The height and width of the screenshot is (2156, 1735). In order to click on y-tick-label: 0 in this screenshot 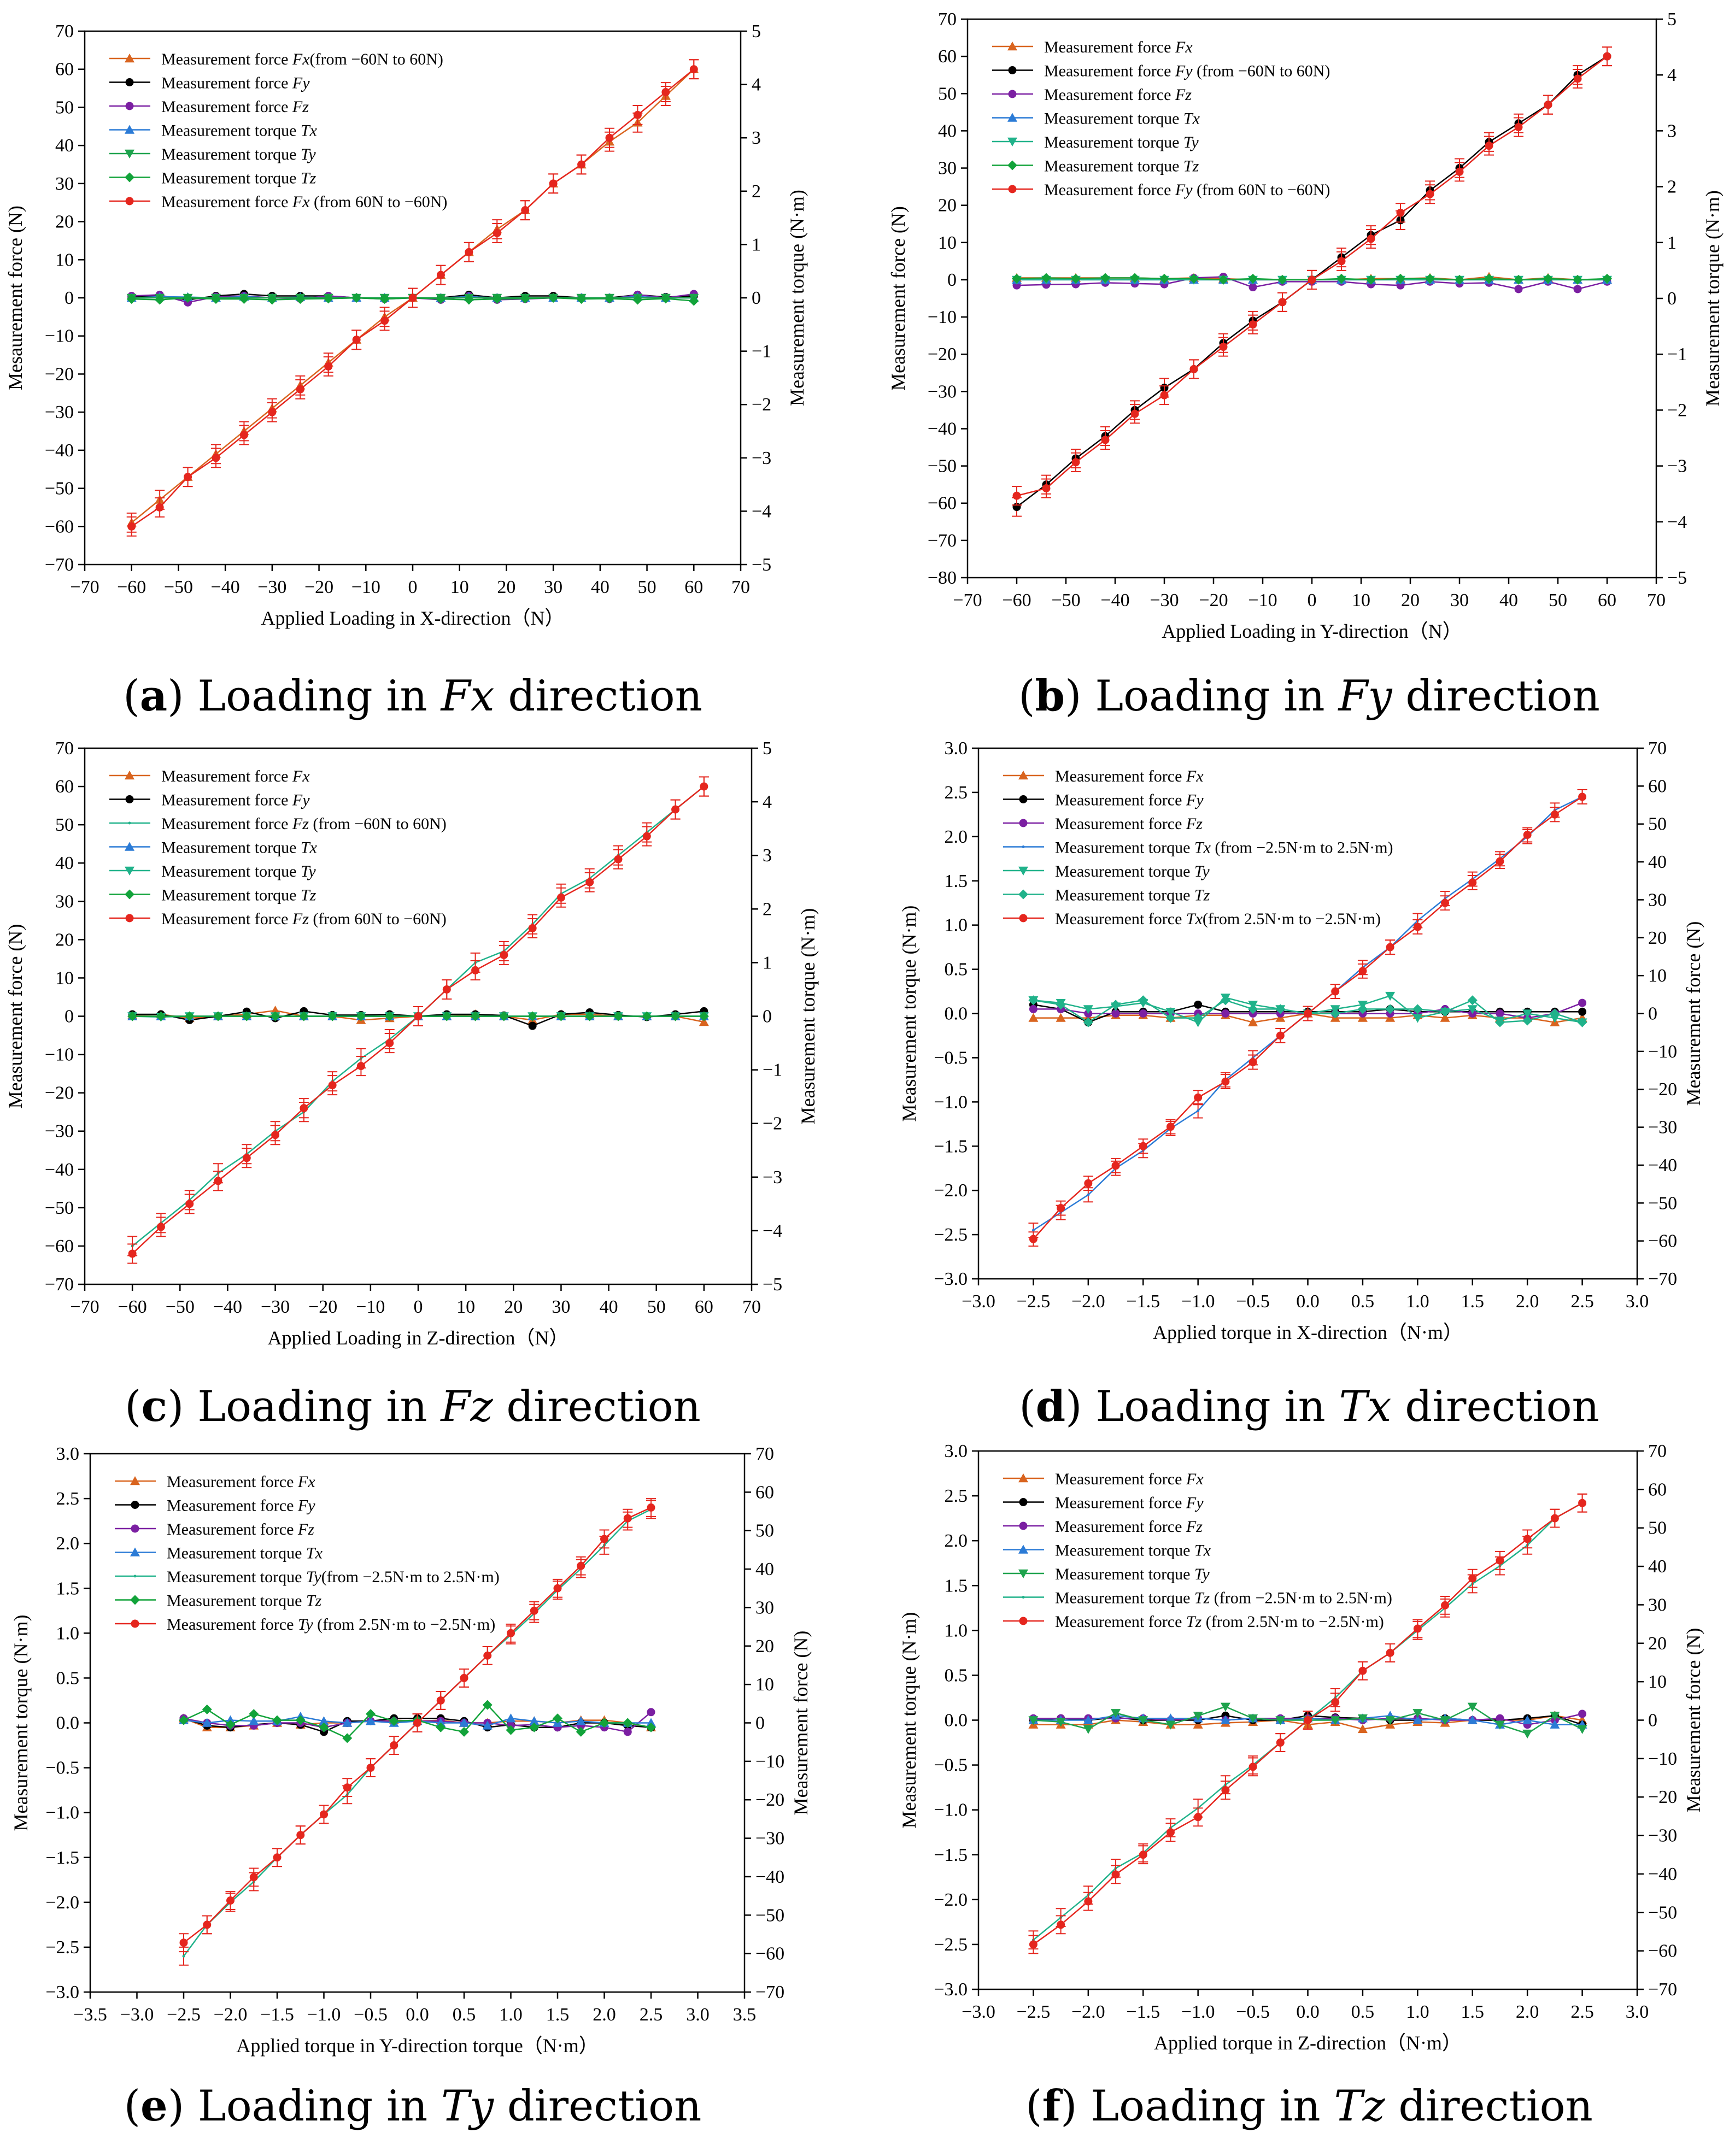, I will do `click(952, 280)`.